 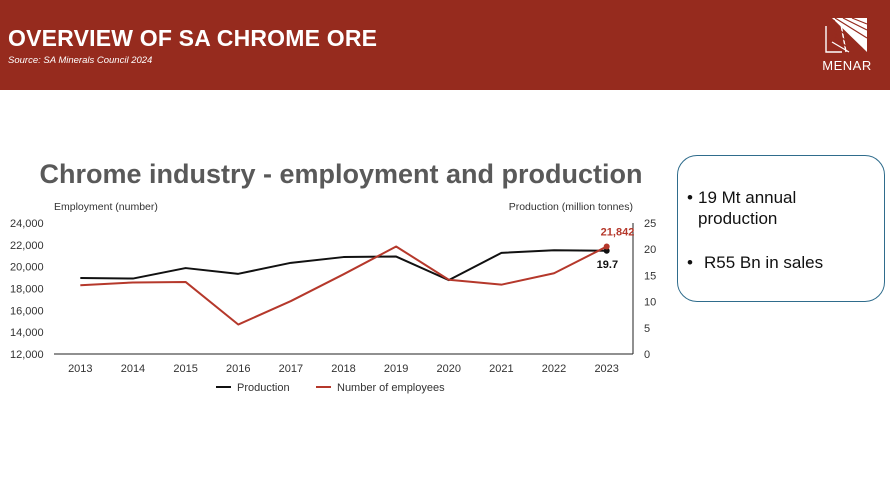 I want to click on logo-wordmark: MENAR, so click(x=847, y=65).